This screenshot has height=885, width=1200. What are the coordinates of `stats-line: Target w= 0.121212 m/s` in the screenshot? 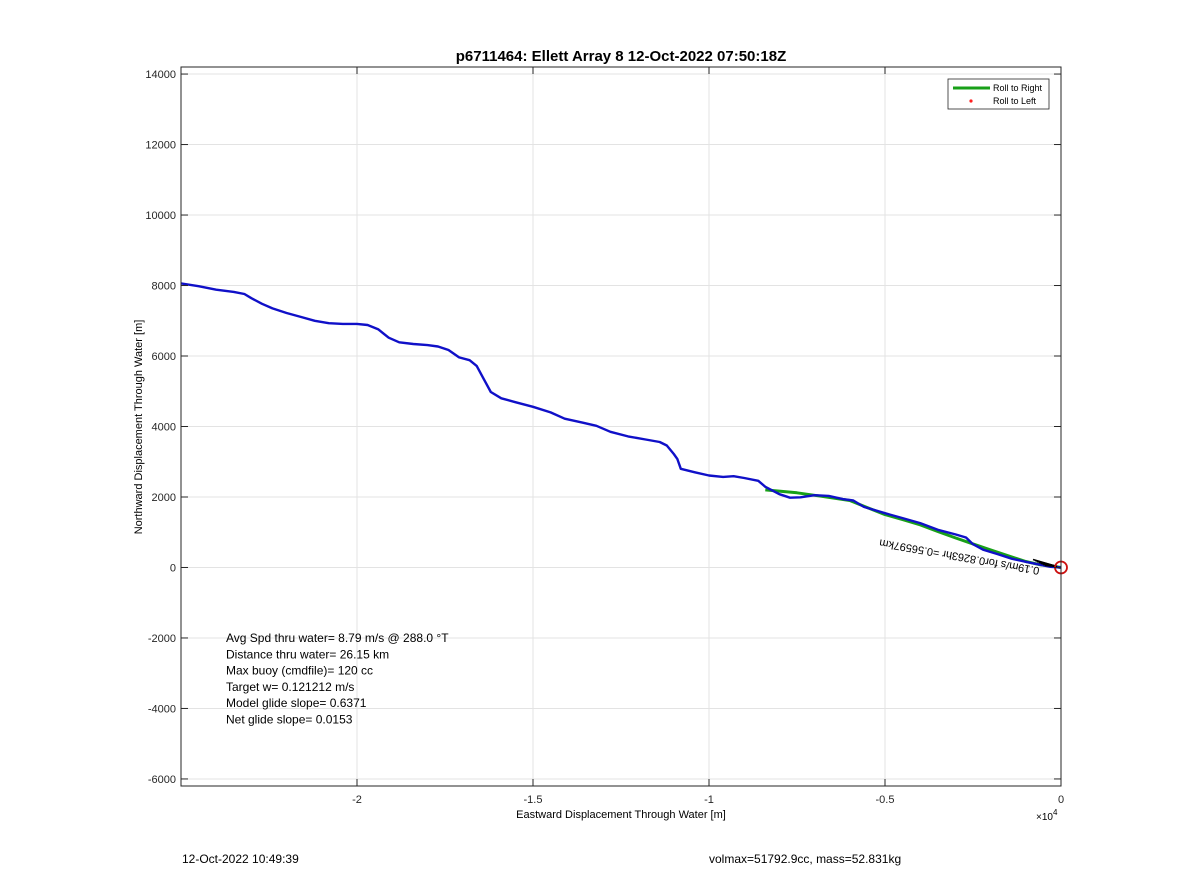 It's located at (290, 687).